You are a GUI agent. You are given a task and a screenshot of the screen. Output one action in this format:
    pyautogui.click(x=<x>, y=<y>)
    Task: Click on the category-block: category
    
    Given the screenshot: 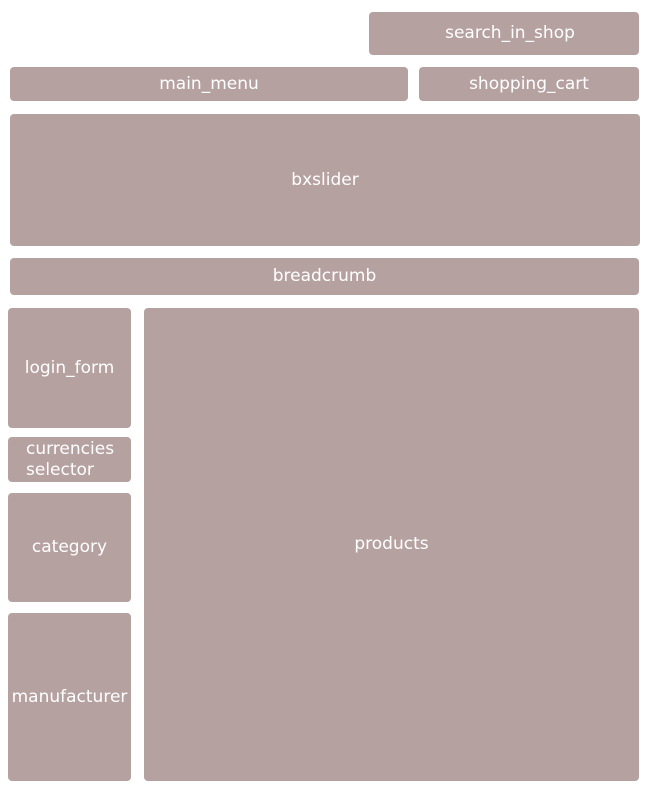 What is the action you would take?
    pyautogui.click(x=69, y=547)
    